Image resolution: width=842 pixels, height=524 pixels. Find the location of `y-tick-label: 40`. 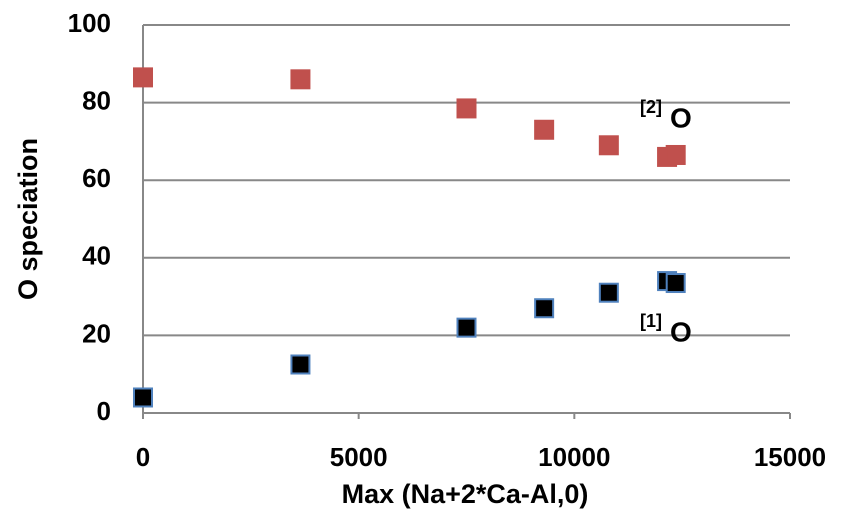

y-tick-label: 40 is located at coordinates (96, 256).